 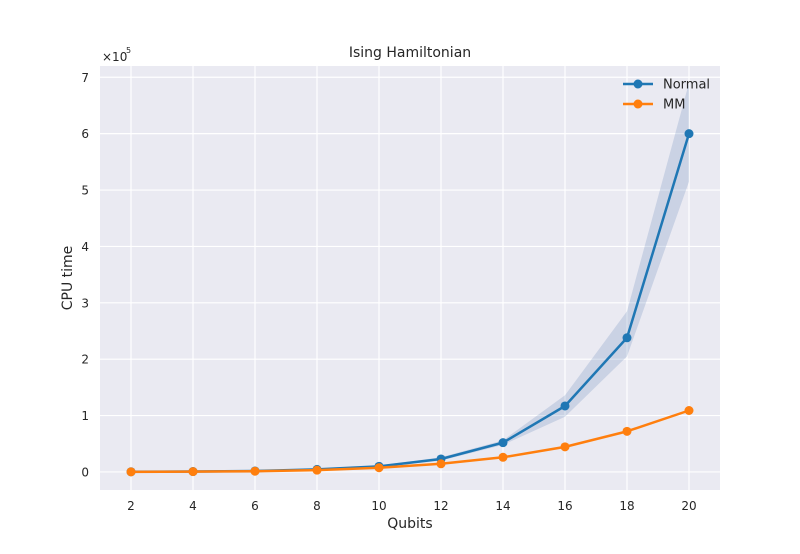 I want to click on legend-marker-normal, so click(x=638, y=84).